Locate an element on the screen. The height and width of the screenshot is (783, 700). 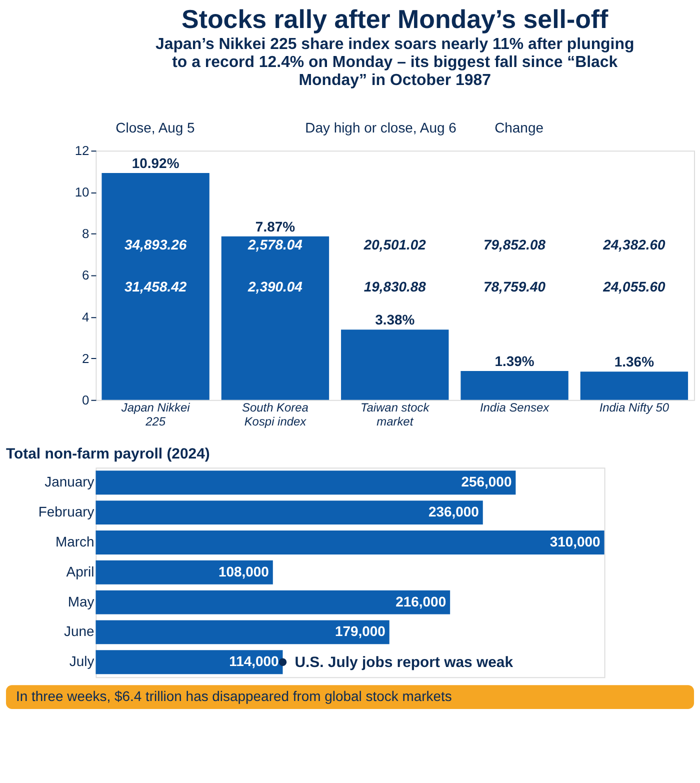
annotation: 2,390.04 is located at coordinates (275, 286).